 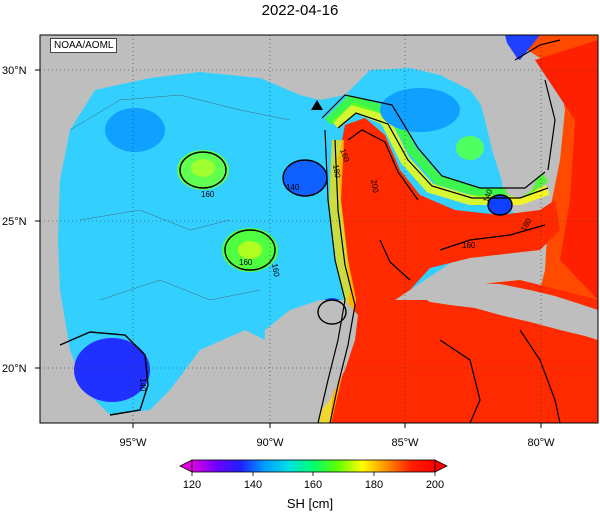 I want to click on eddy-low-center, so click(x=305, y=178).